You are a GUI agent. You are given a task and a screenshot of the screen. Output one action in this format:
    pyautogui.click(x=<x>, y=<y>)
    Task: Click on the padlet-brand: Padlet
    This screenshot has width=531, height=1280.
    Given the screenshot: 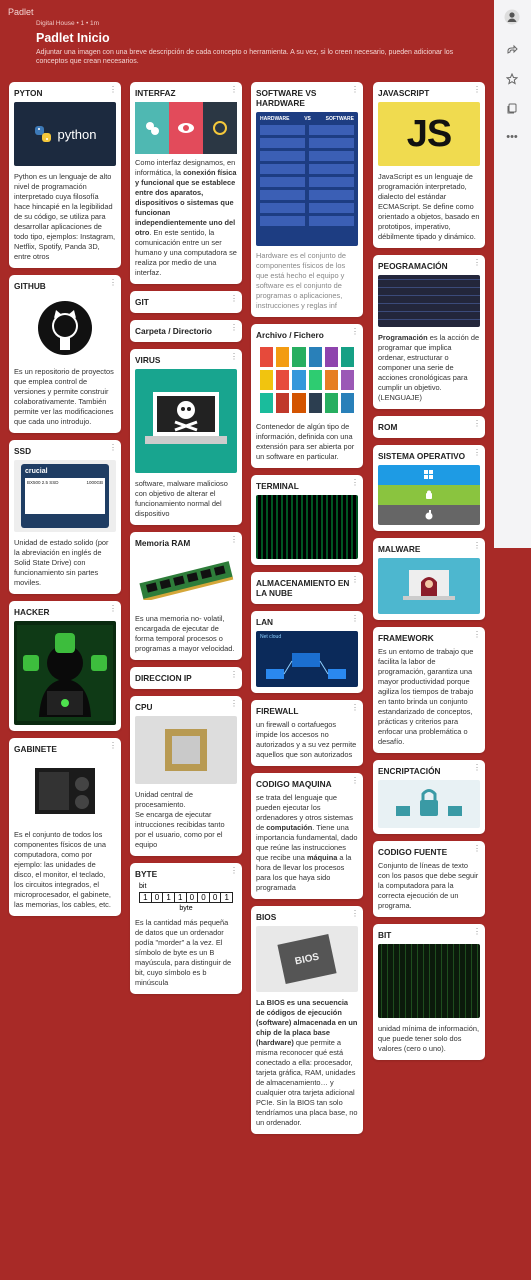 What is the action you would take?
    pyautogui.click(x=21, y=12)
    